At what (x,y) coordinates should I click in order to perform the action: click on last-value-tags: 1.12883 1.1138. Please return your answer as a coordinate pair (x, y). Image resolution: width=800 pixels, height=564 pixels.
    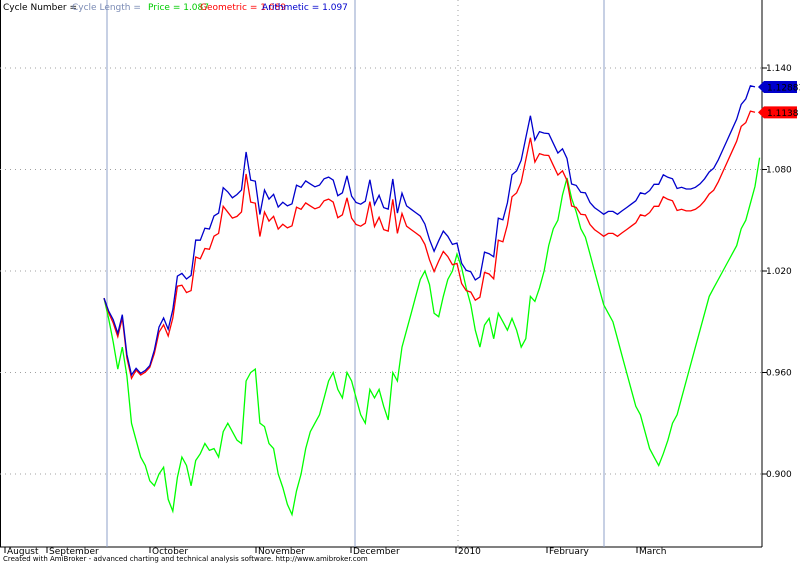
    Looking at the image, I should click on (779, 99).